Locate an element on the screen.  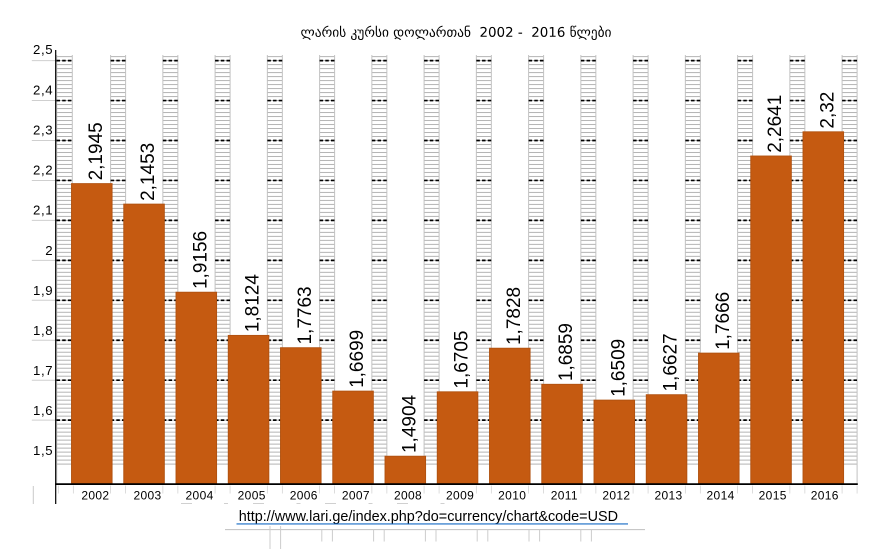
svg-text: 2,5 is located at coordinates (43, 49).